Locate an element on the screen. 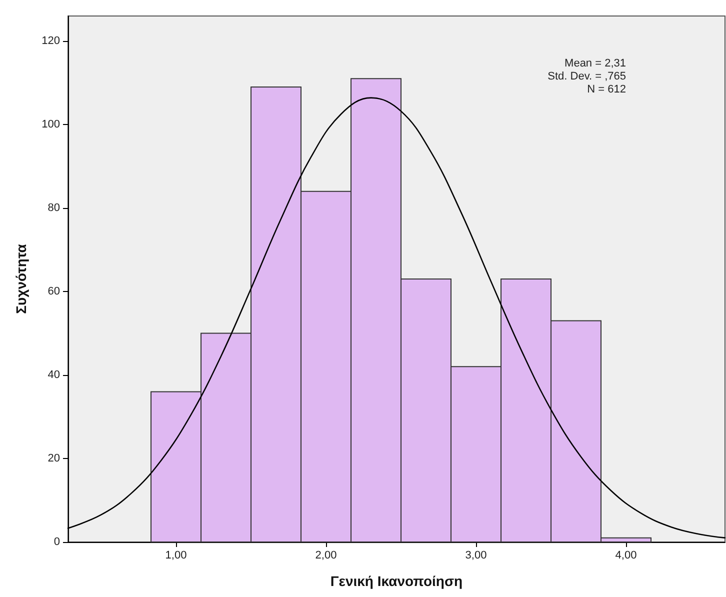  annotation: Std. Dev. = ,765 is located at coordinates (587, 76).